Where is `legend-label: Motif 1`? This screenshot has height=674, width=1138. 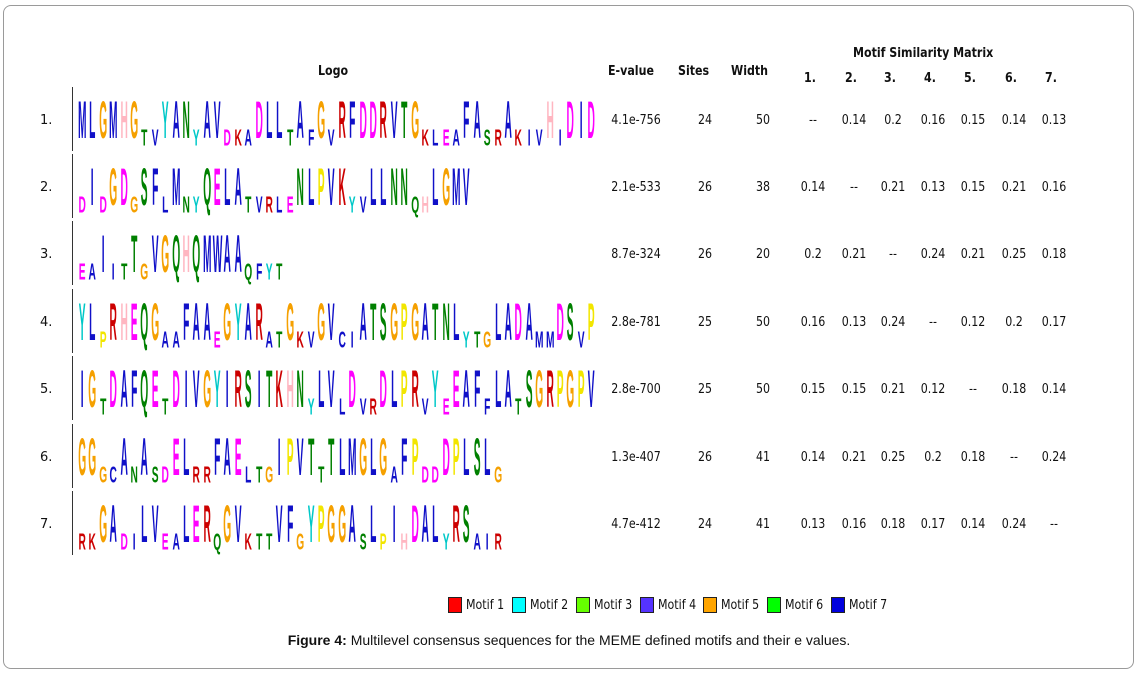
legend-label: Motif 1 is located at coordinates (485, 605).